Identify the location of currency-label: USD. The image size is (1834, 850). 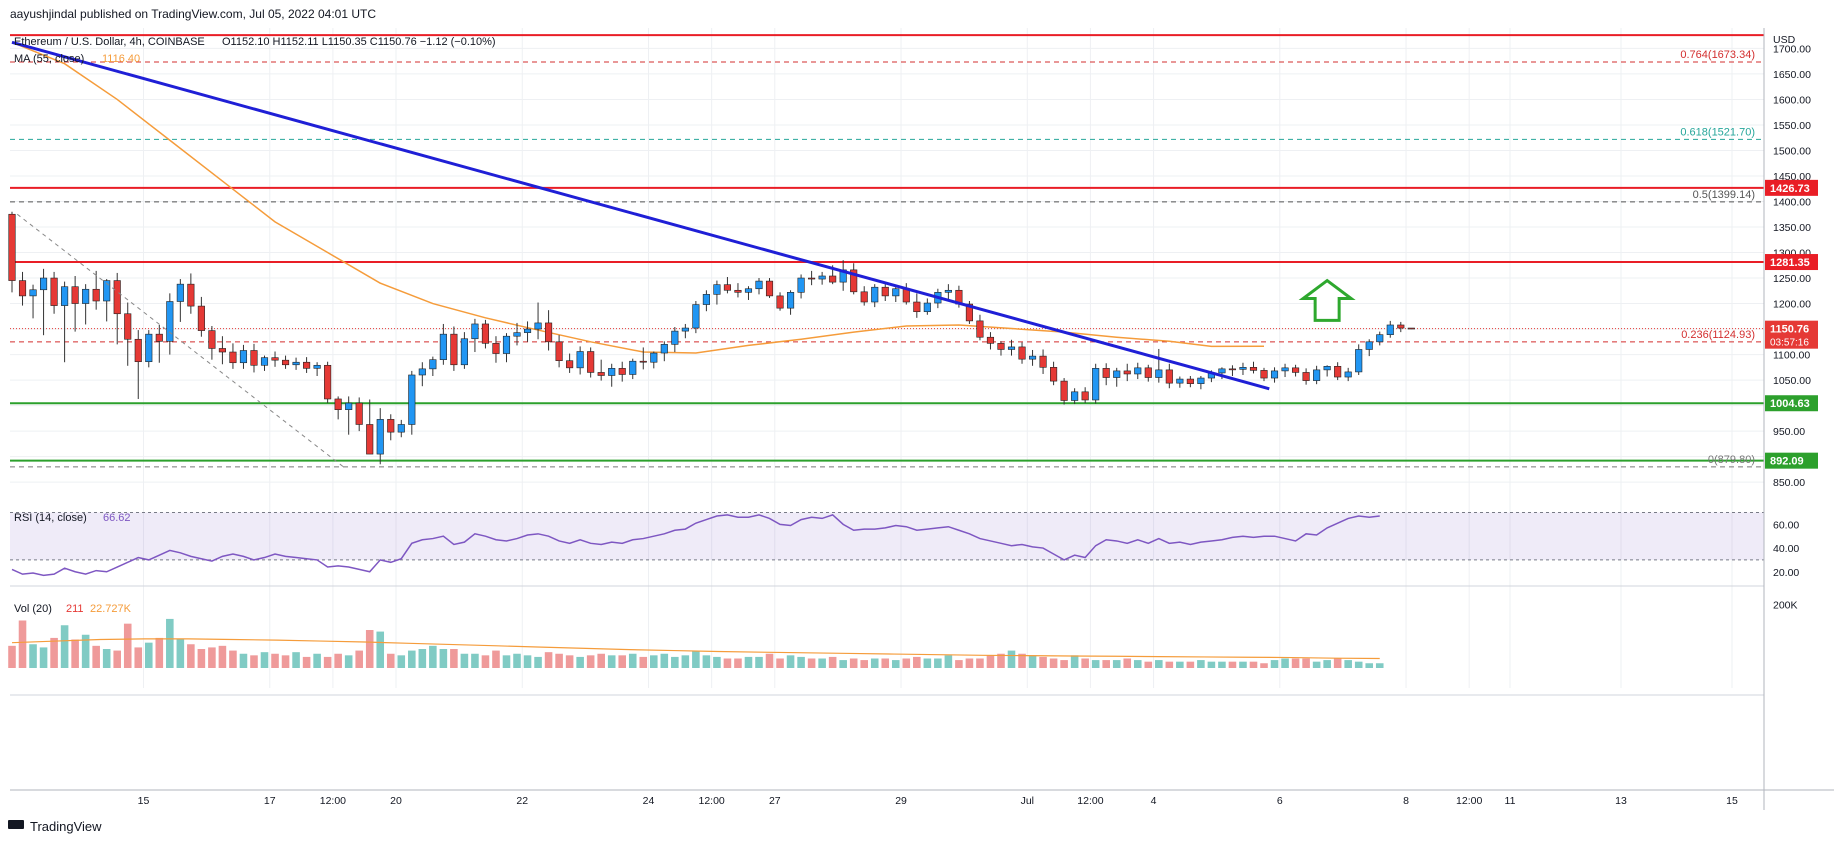
(1784, 40).